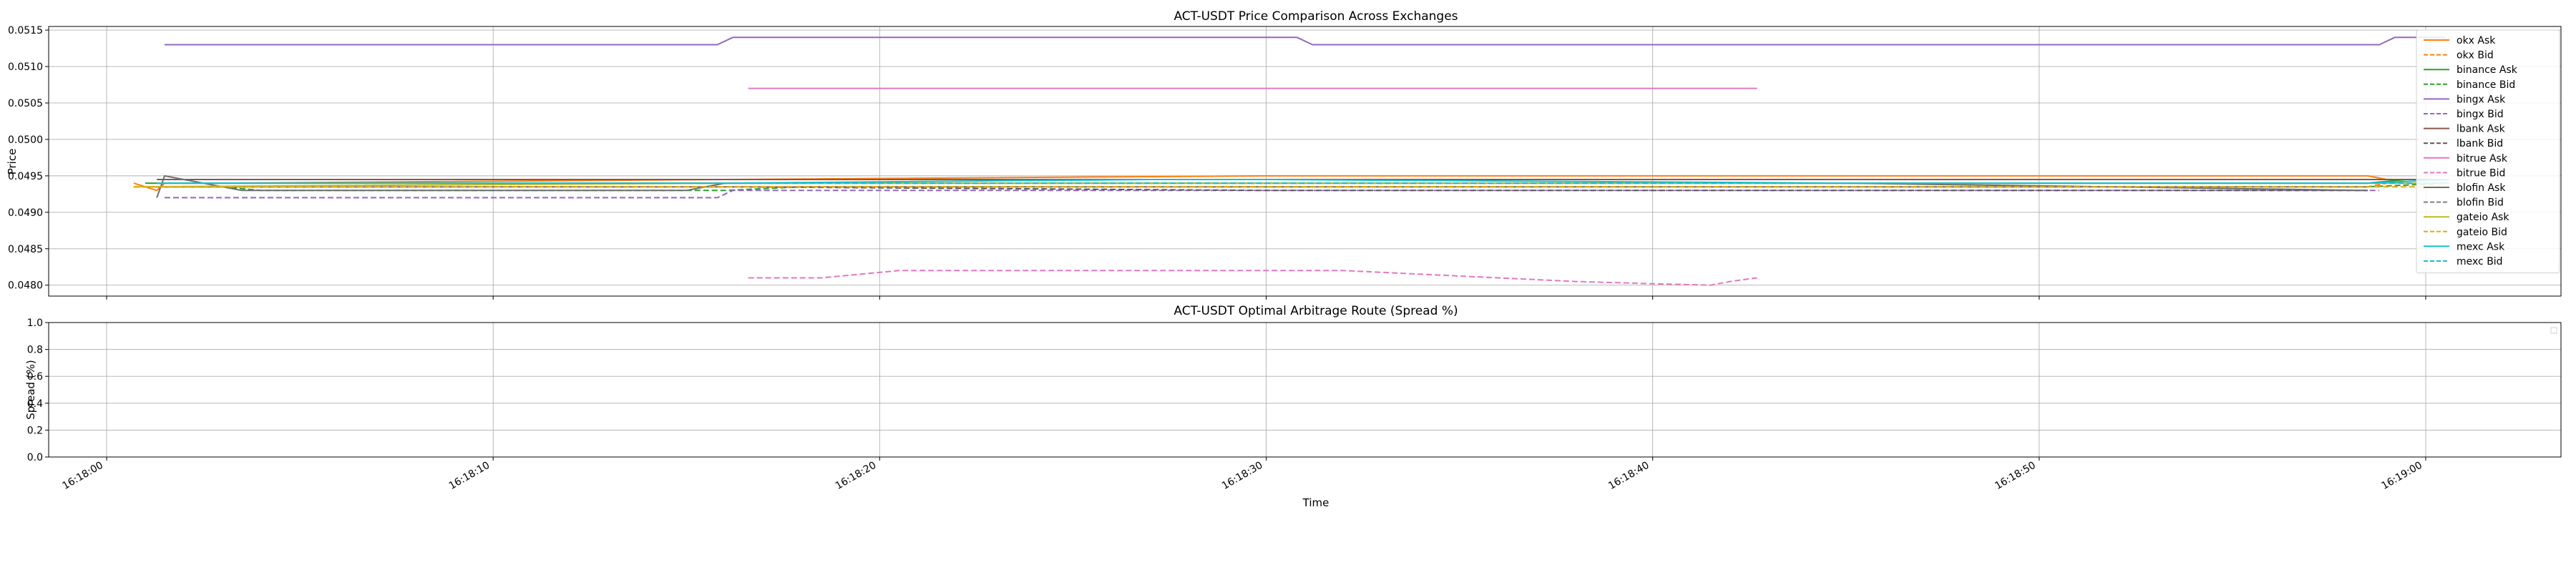  Describe the element at coordinates (35, 430) in the screenshot. I see `spread-y-tick-label: 0.2` at that location.